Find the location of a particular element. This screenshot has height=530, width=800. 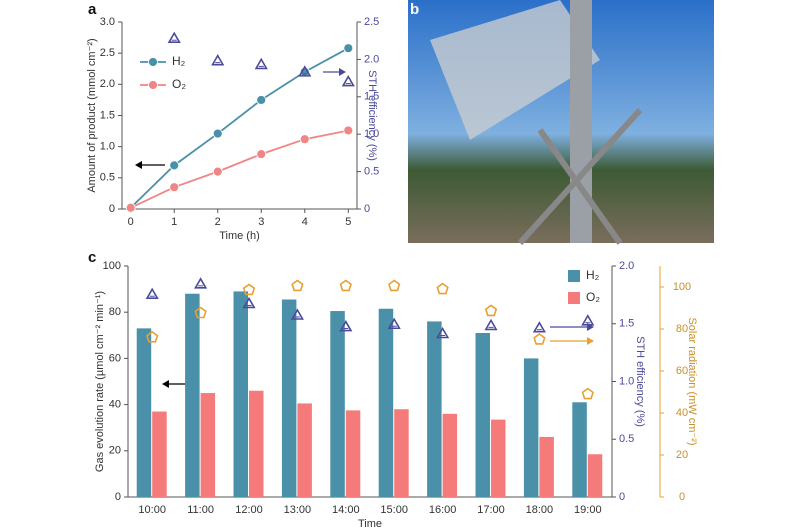

y-tick-label: 60 is located at coordinates (115, 358).